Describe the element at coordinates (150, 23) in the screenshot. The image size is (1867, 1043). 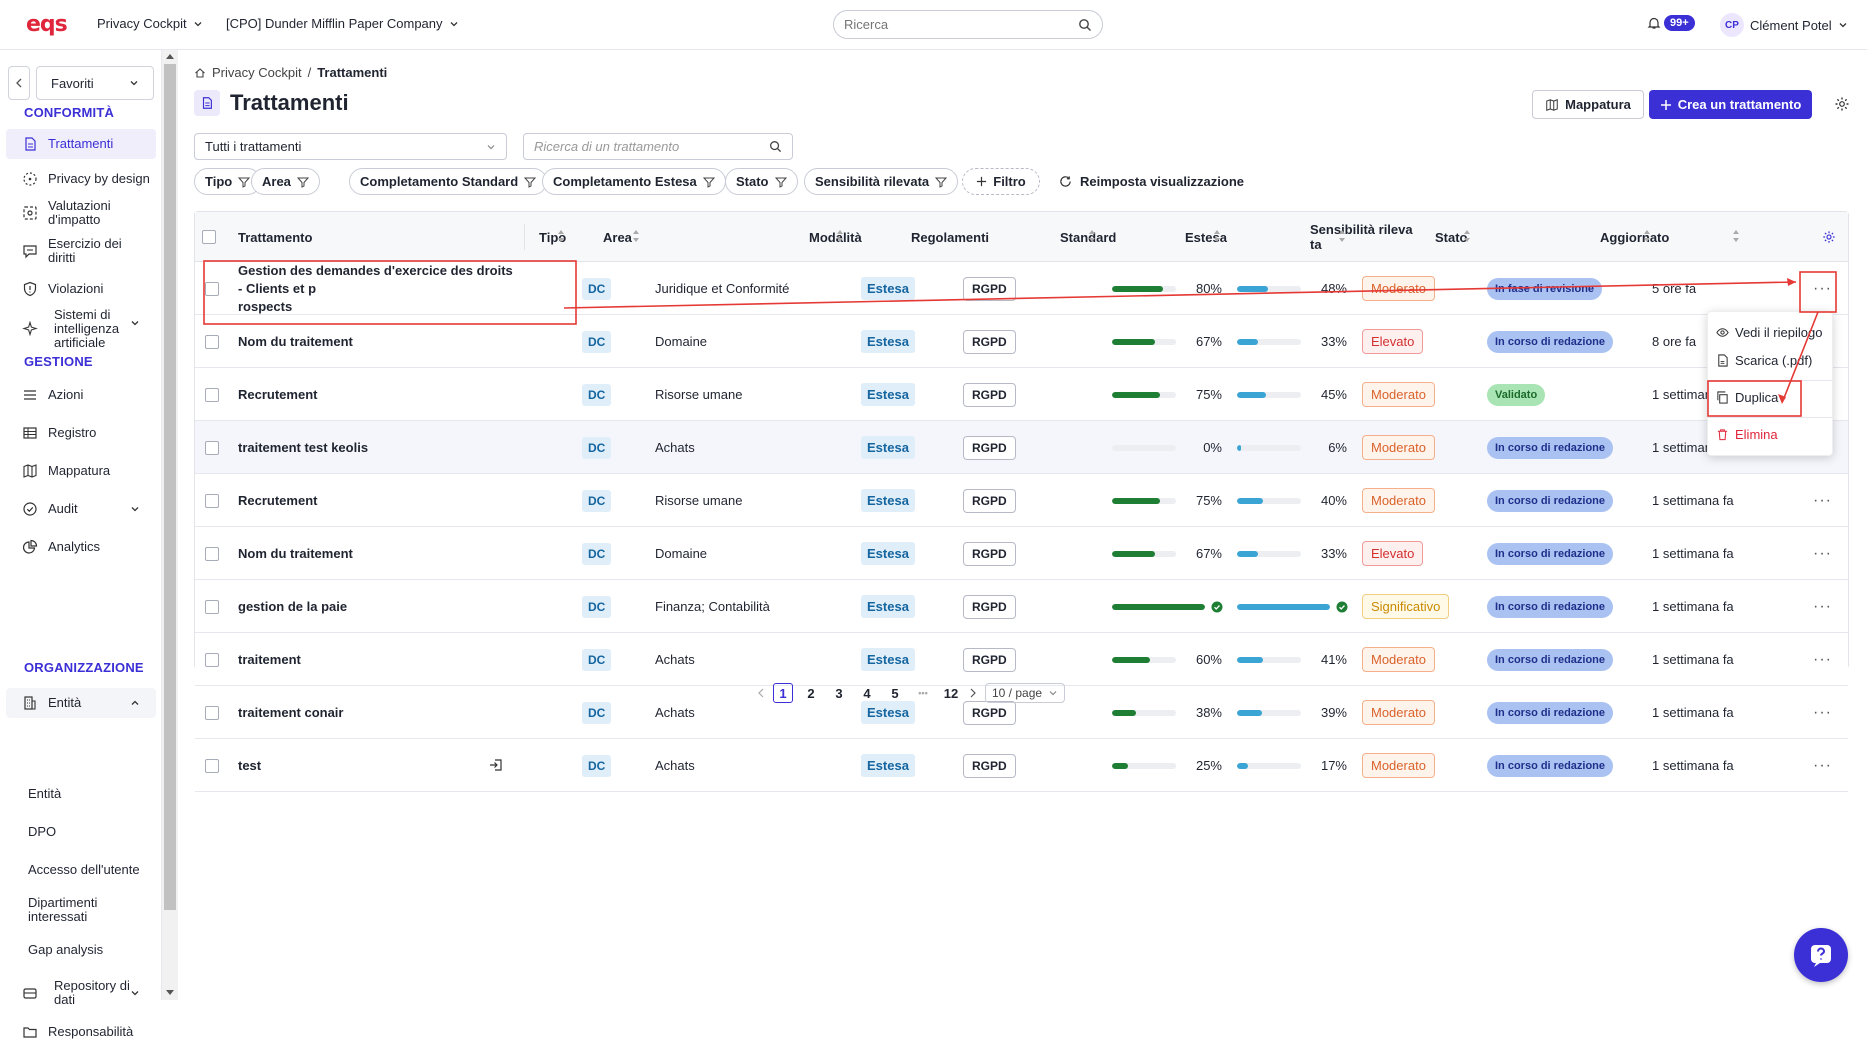
I see `module-switcher: Privacy Cockpit` at that location.